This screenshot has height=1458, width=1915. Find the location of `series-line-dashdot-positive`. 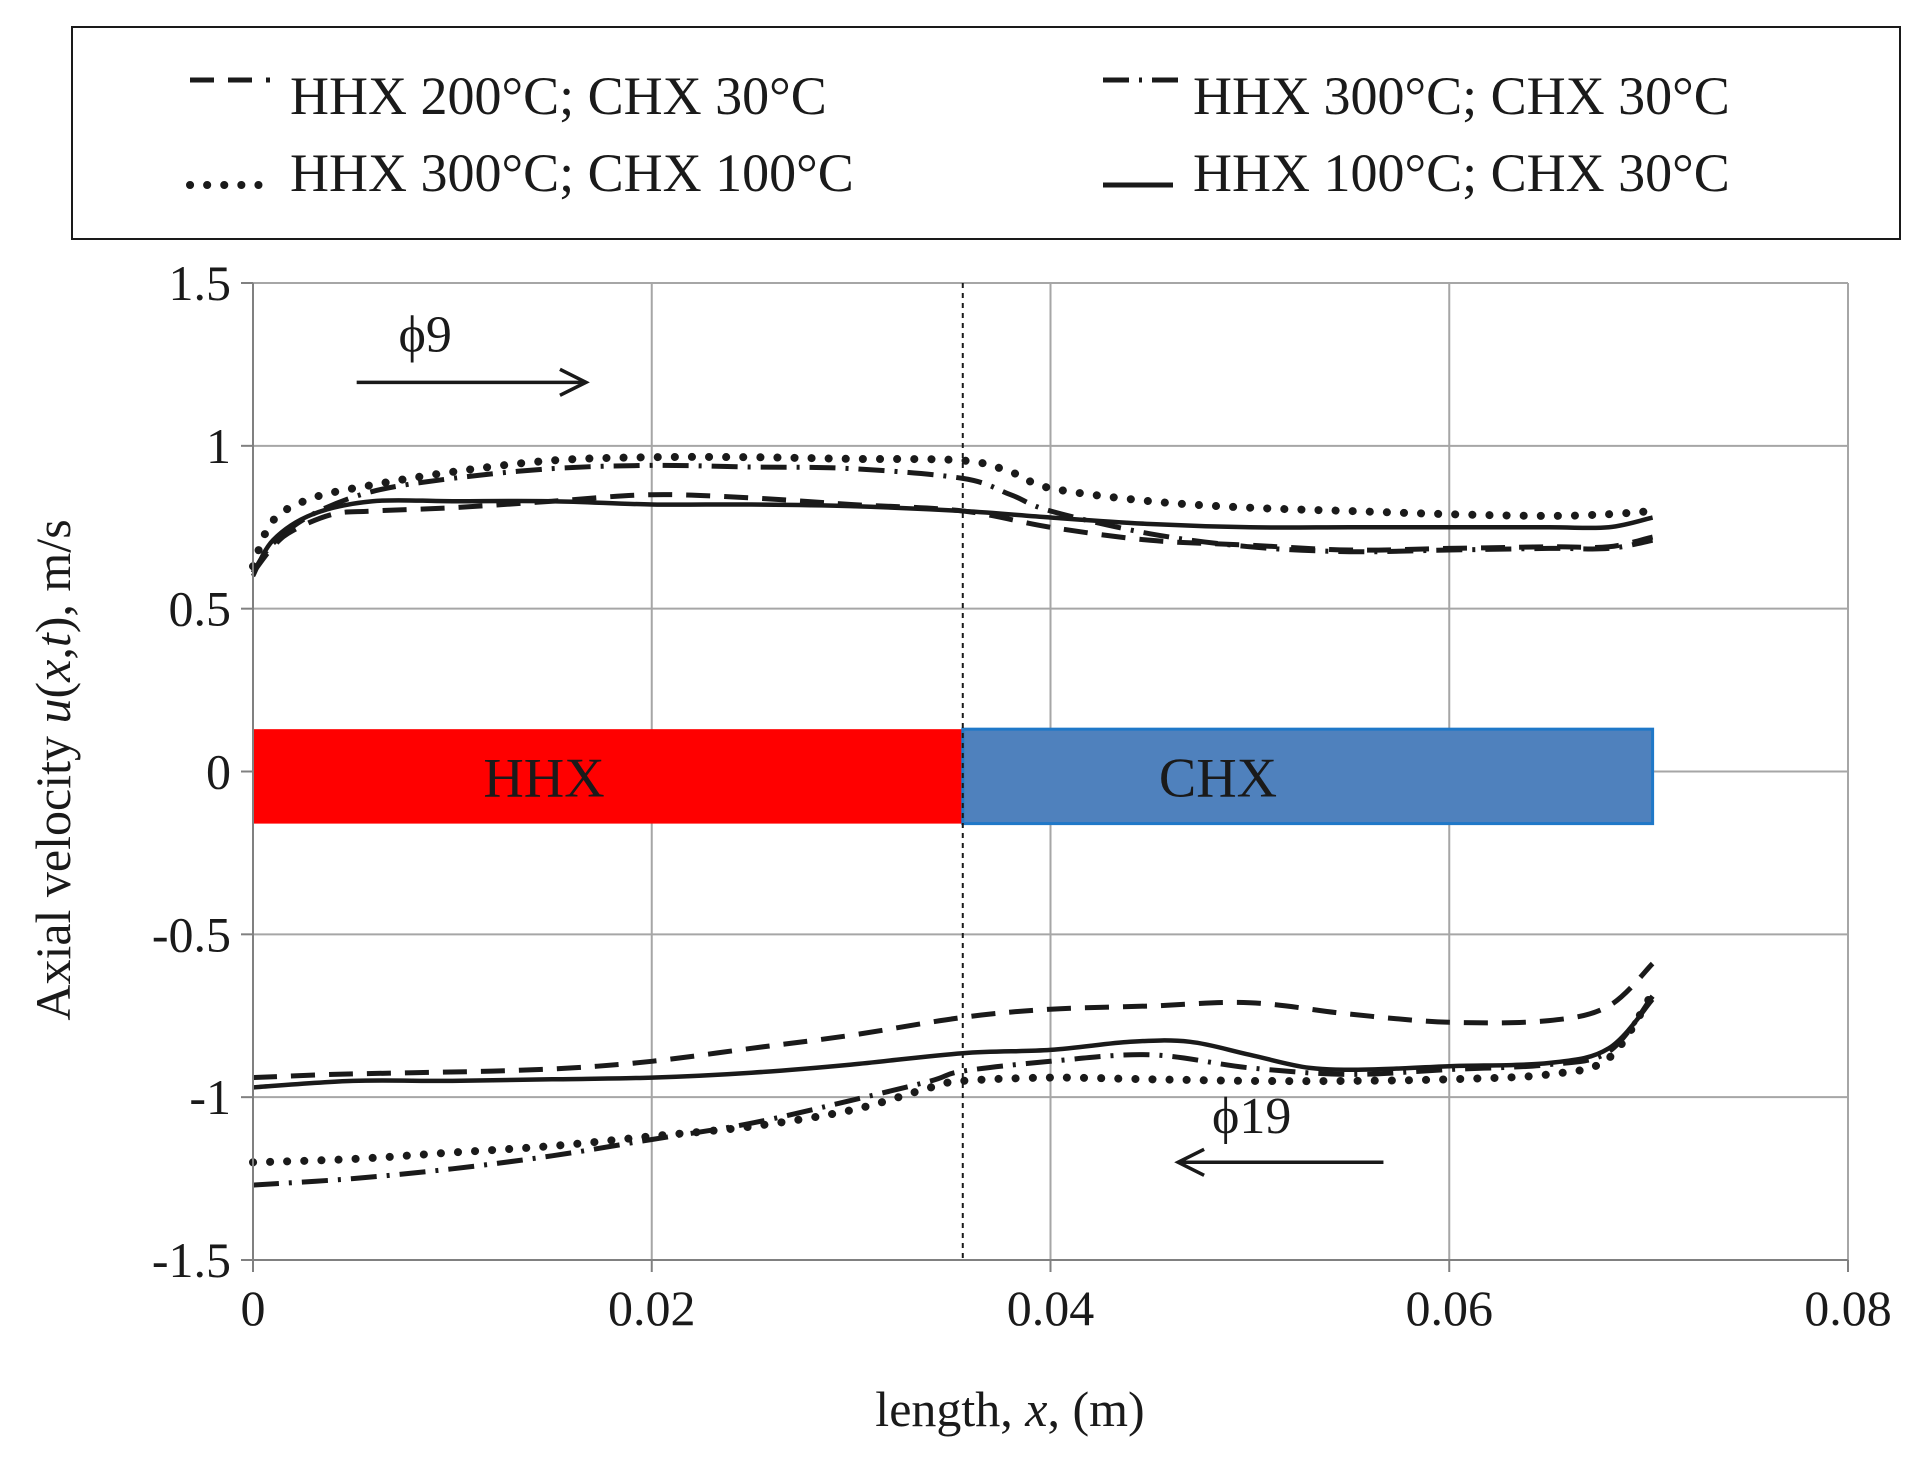

series-line-dashdot-positive is located at coordinates (952, 518).